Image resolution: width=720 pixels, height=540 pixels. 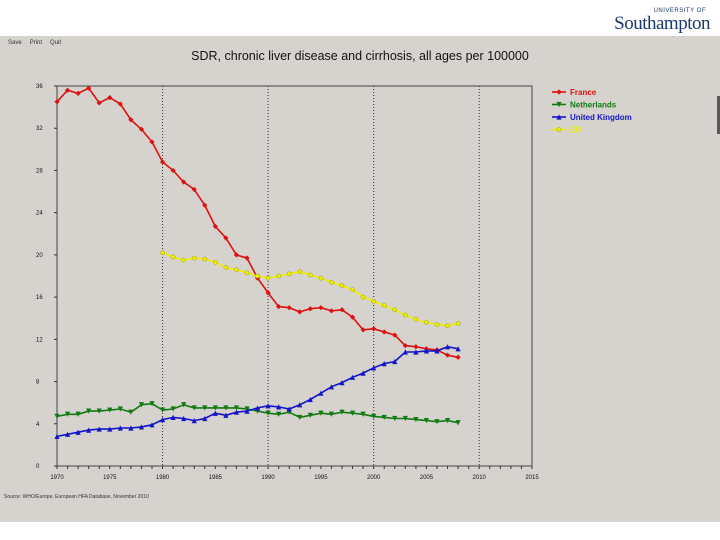 I want to click on menu-print: Print, so click(x=36, y=43).